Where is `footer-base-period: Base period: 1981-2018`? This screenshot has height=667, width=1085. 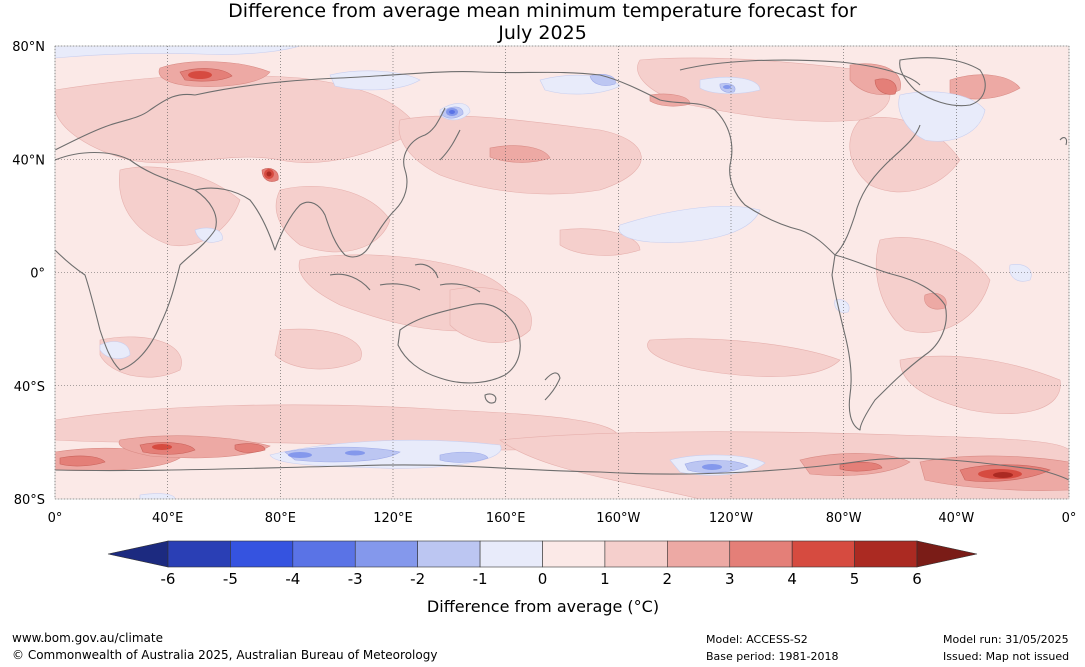 footer-base-period: Base period: 1981-2018 is located at coordinates (772, 656).